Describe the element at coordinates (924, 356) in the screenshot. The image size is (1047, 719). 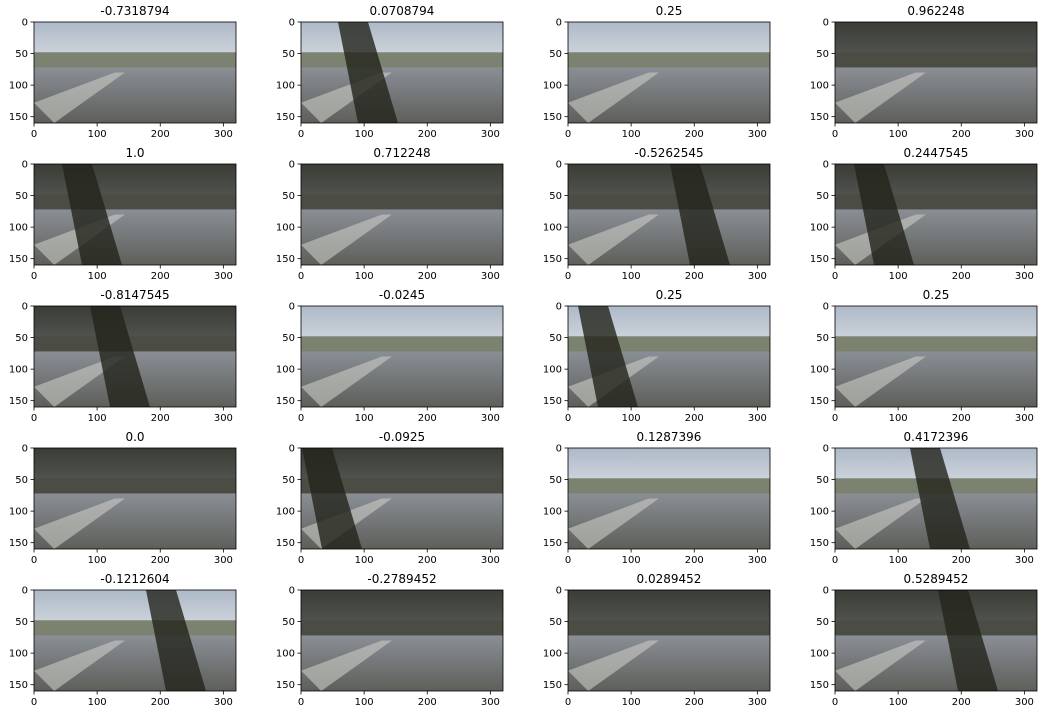
I see `panel: 0.25 0 100 200 300 0 50 100 150` at that location.